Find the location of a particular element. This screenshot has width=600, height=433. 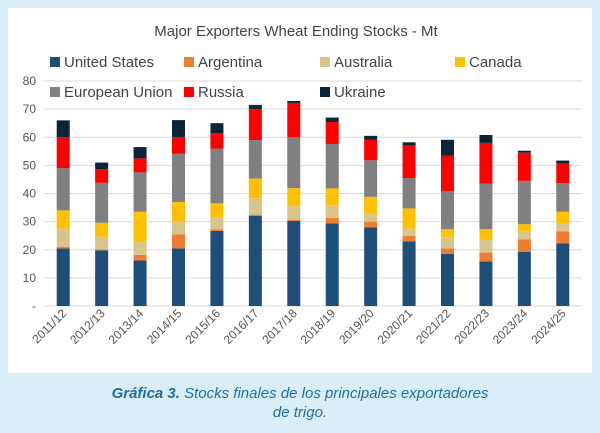

caption-label: Gráfica 3. is located at coordinates (145, 393).